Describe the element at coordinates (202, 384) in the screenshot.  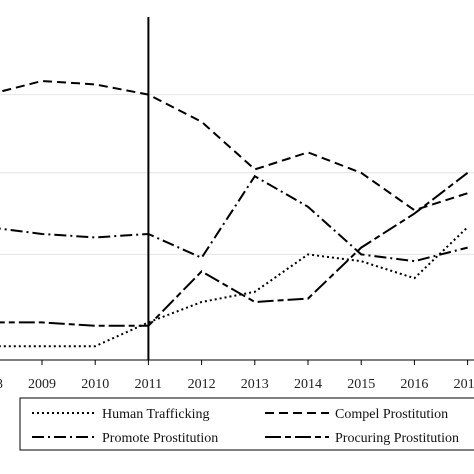
I see `x-tick-label: 2012` at that location.